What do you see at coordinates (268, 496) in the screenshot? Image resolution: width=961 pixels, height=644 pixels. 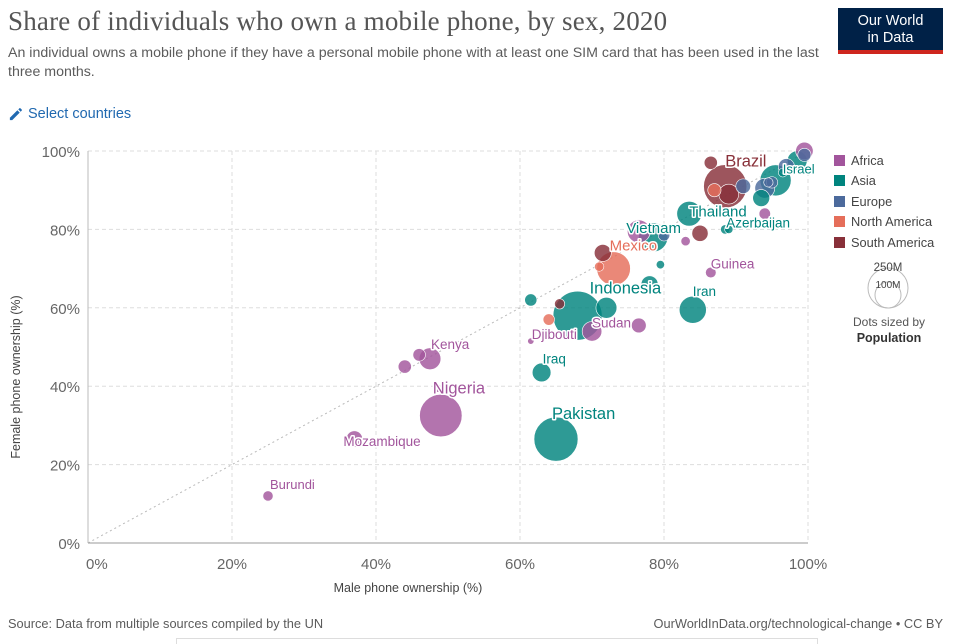 I see `point-burundi` at bounding box center [268, 496].